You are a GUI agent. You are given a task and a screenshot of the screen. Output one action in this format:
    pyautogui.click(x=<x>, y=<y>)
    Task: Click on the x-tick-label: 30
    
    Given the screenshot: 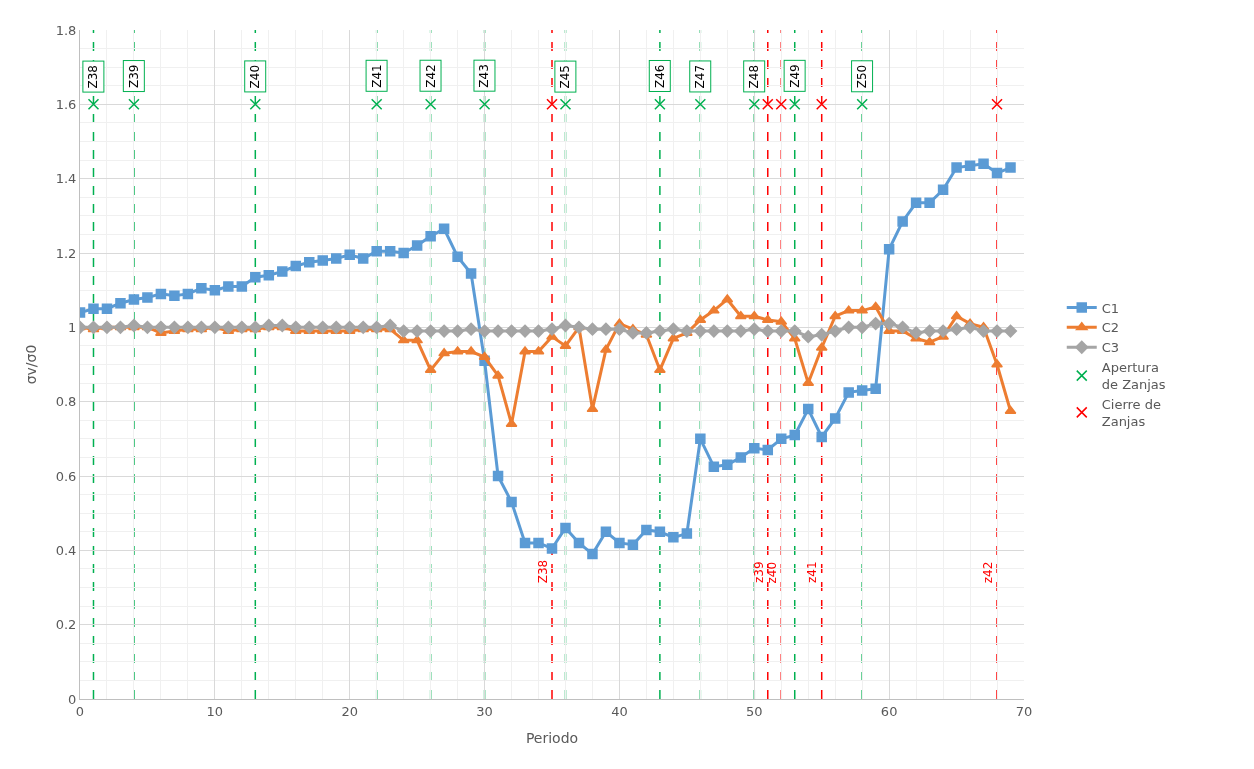 What is the action you would take?
    pyautogui.click(x=484, y=711)
    